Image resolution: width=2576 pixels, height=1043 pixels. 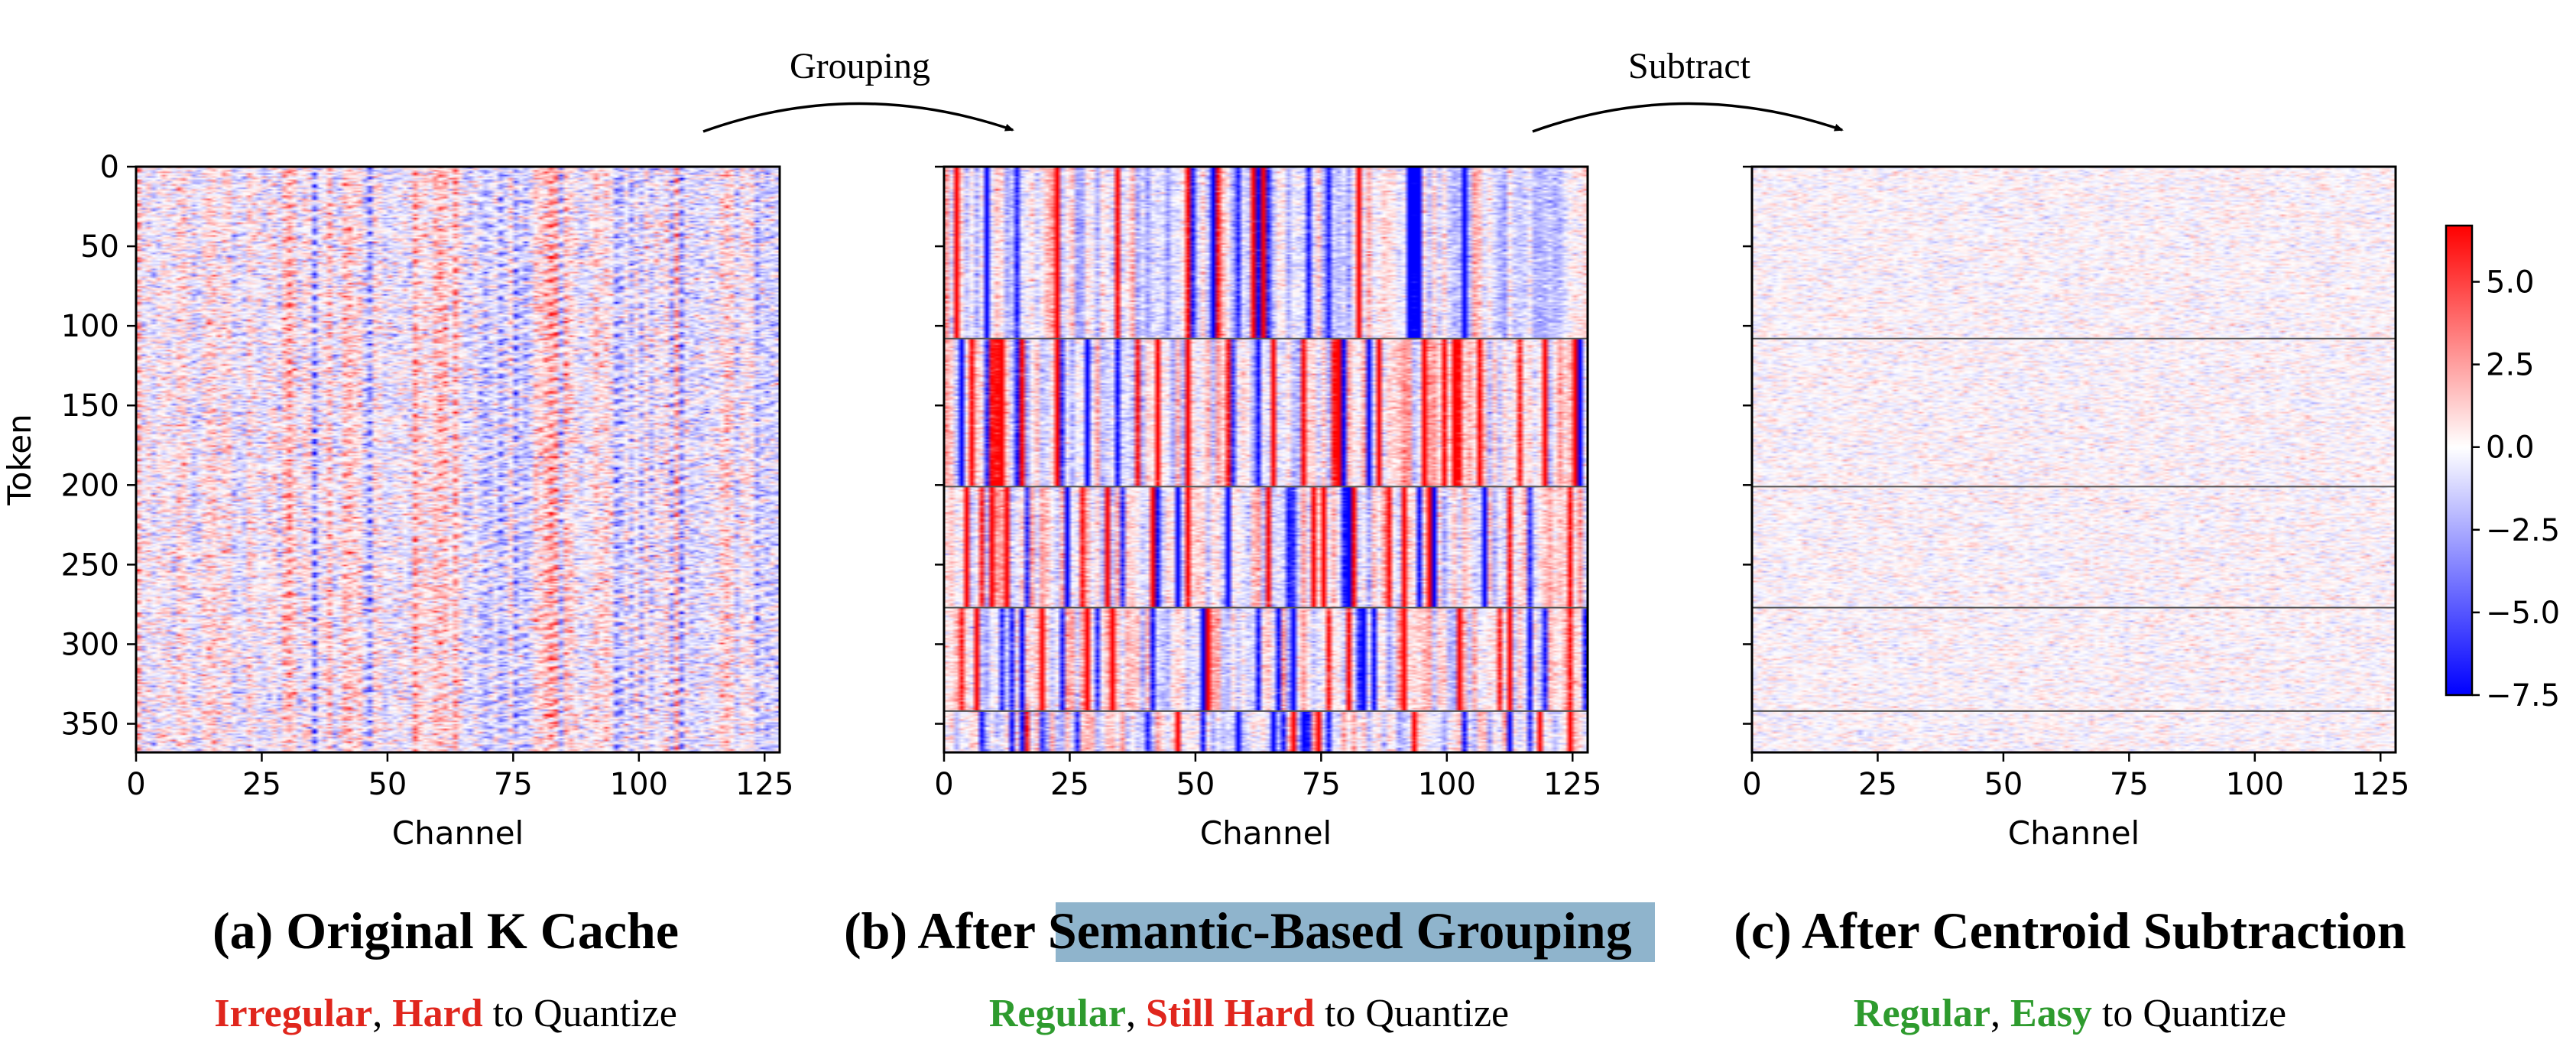 I want to click on y-tick-label: 250, so click(x=90, y=565).